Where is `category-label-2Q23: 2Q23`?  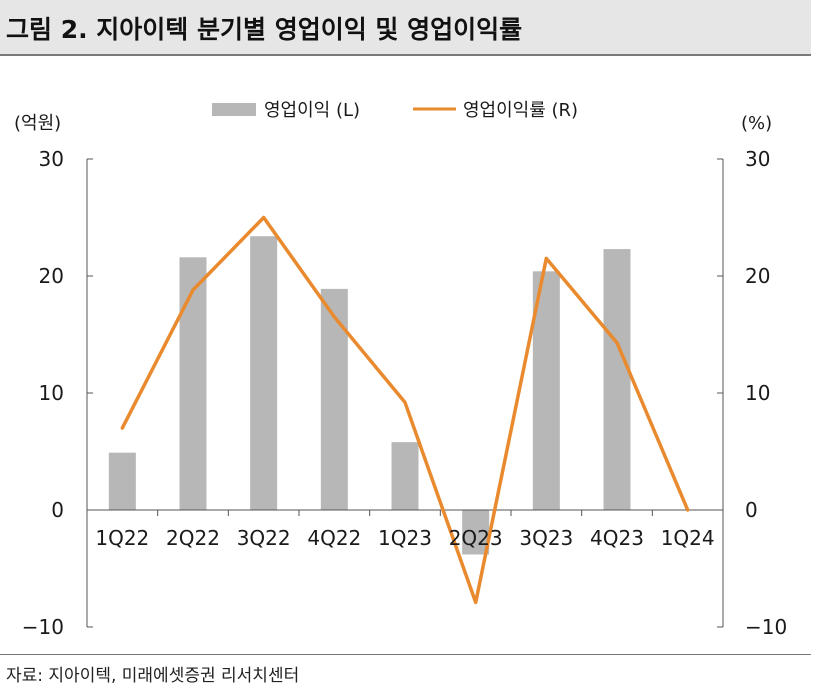
category-label-2Q23: 2Q23 is located at coordinates (476, 538).